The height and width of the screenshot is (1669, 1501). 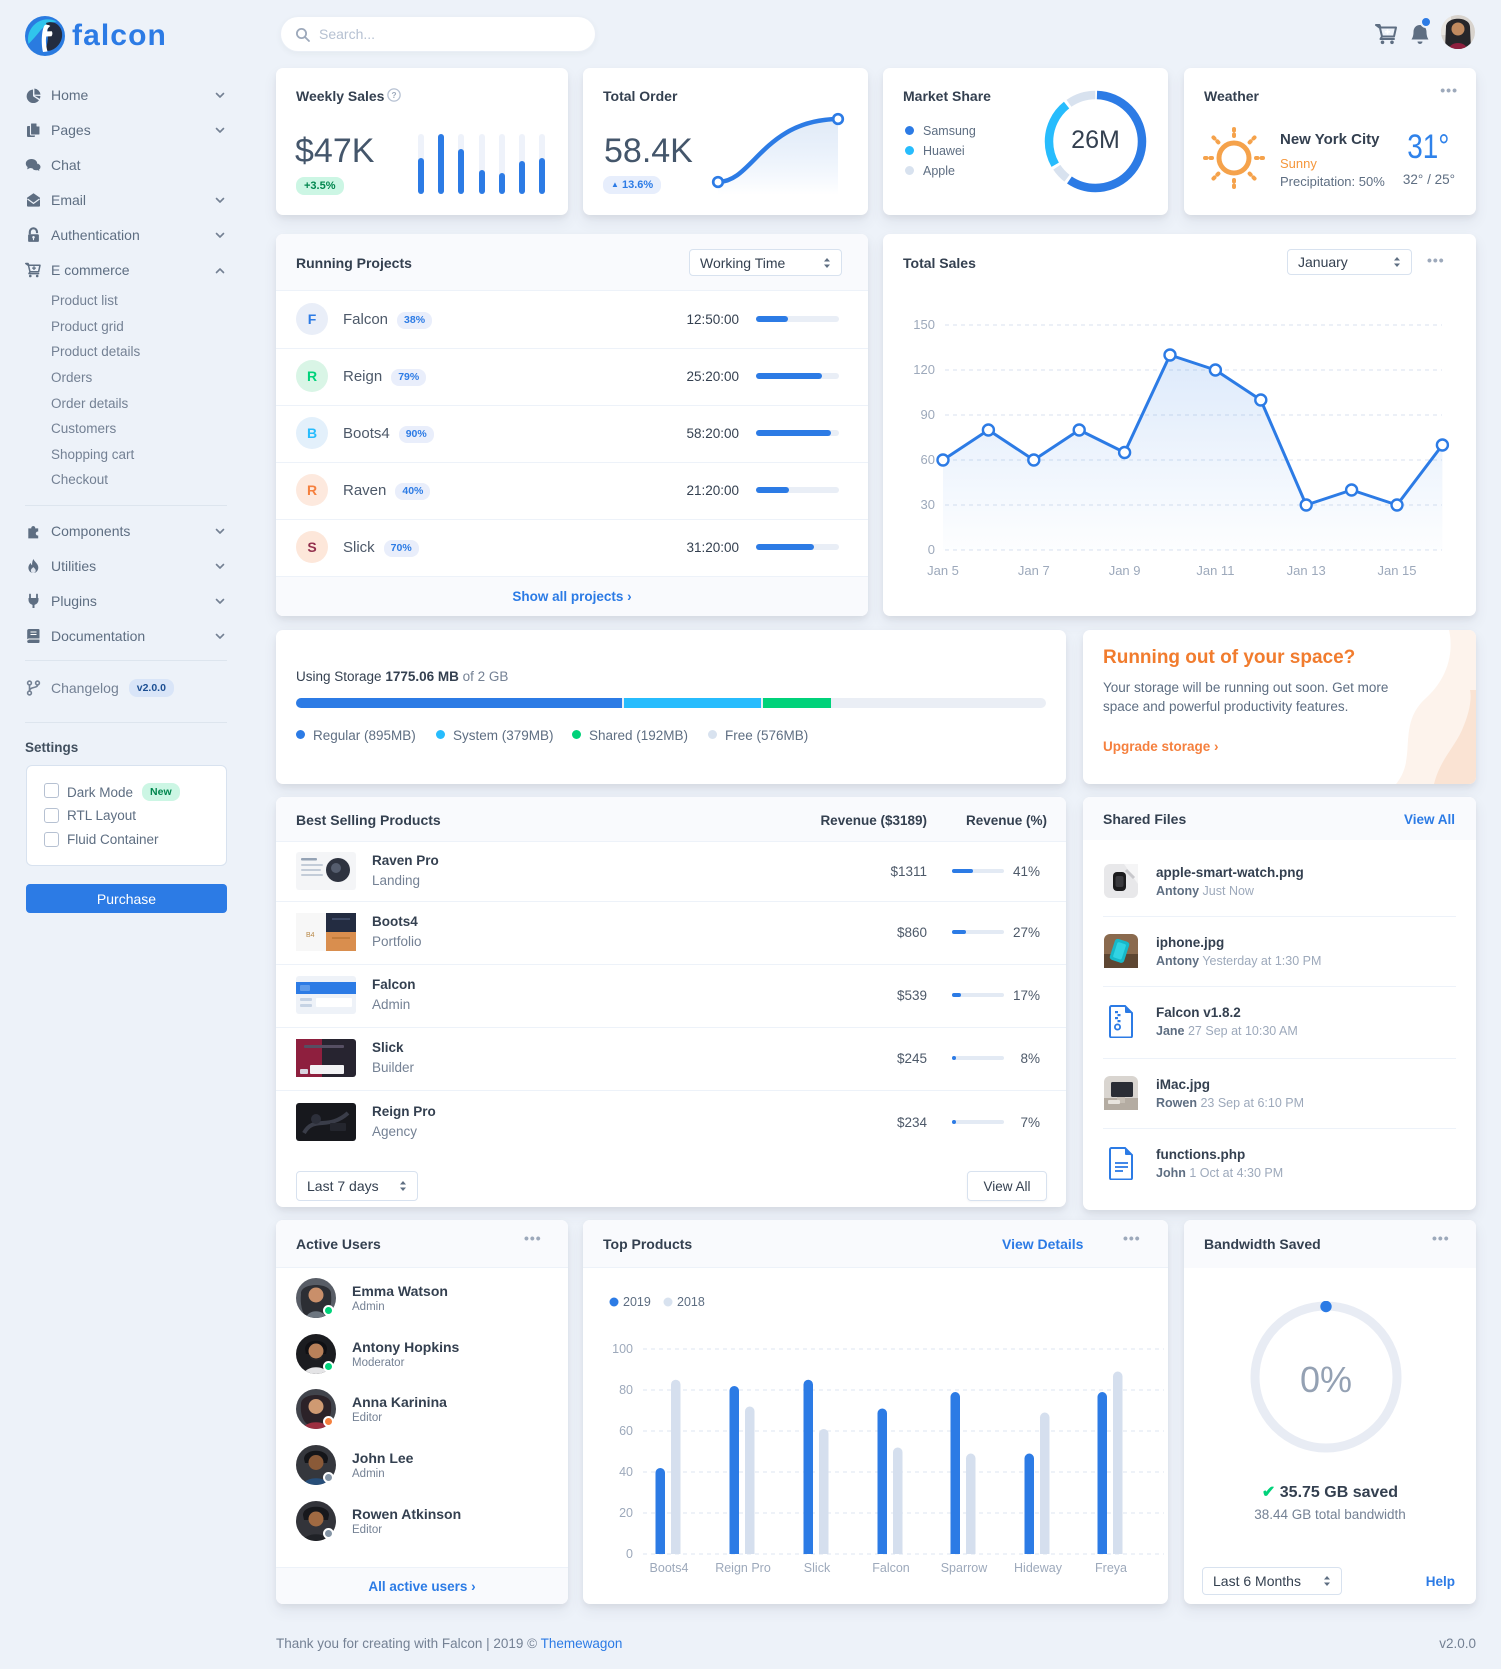 What do you see at coordinates (626, 1513) in the screenshot?
I see `svg-text: 20` at bounding box center [626, 1513].